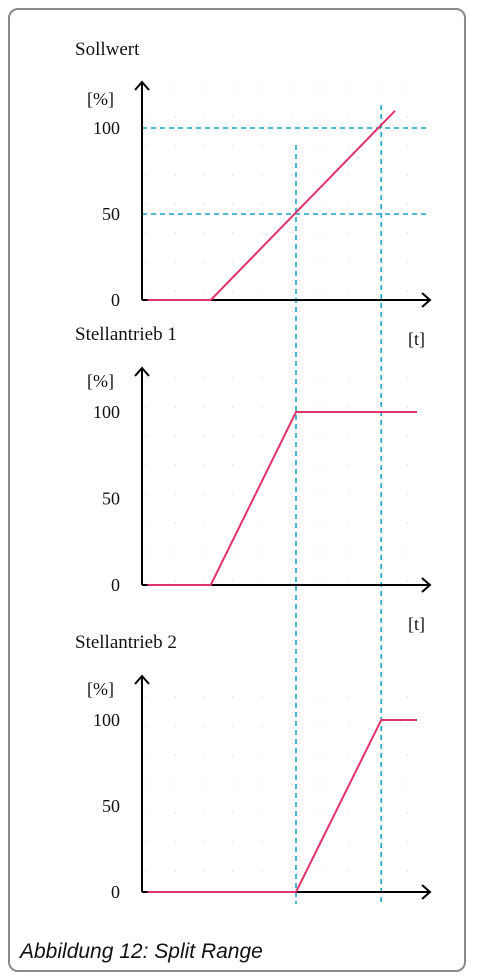  Describe the element at coordinates (111, 806) in the screenshot. I see `y-tick-label-3-2: 50` at that location.